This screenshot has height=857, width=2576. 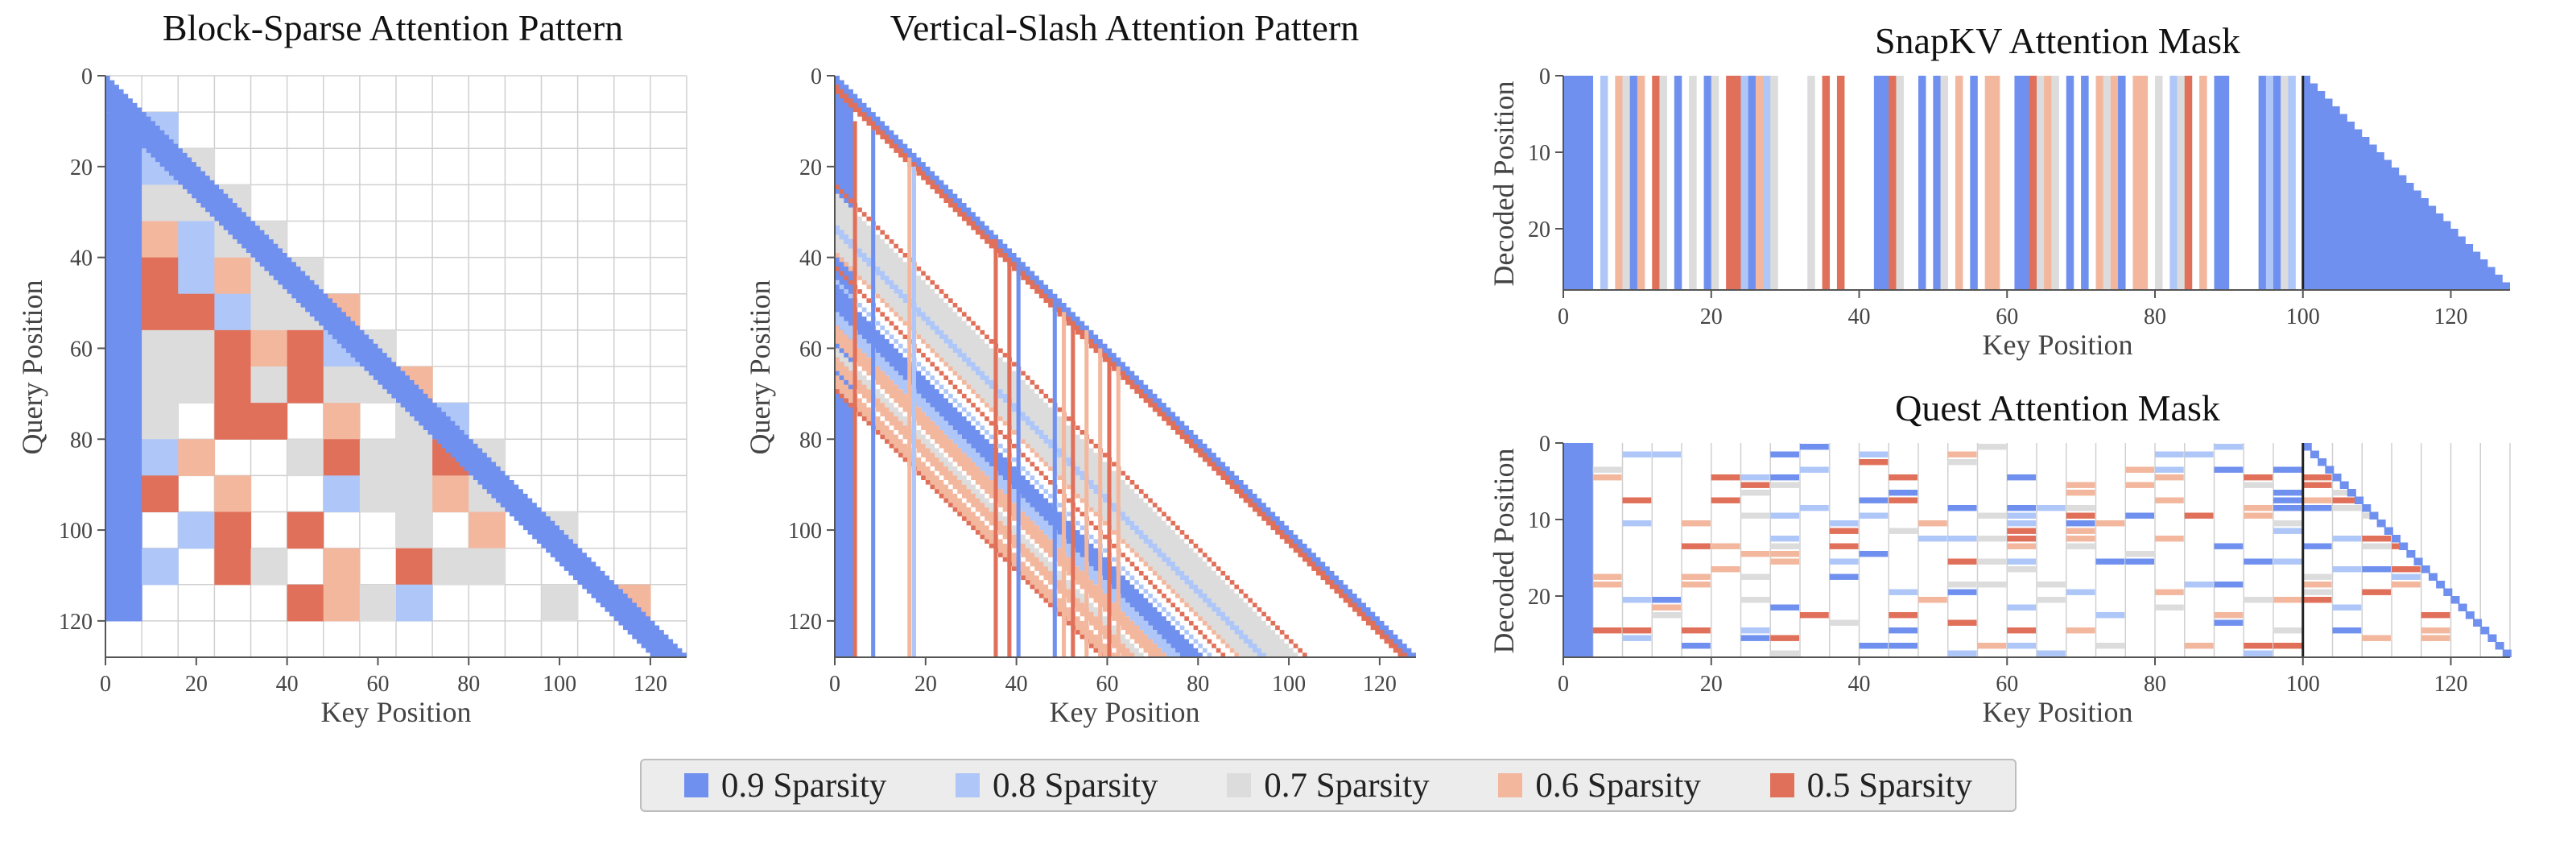 What do you see at coordinates (2057, 345) in the screenshot?
I see `snapkv-xlabel: Key Position` at bounding box center [2057, 345].